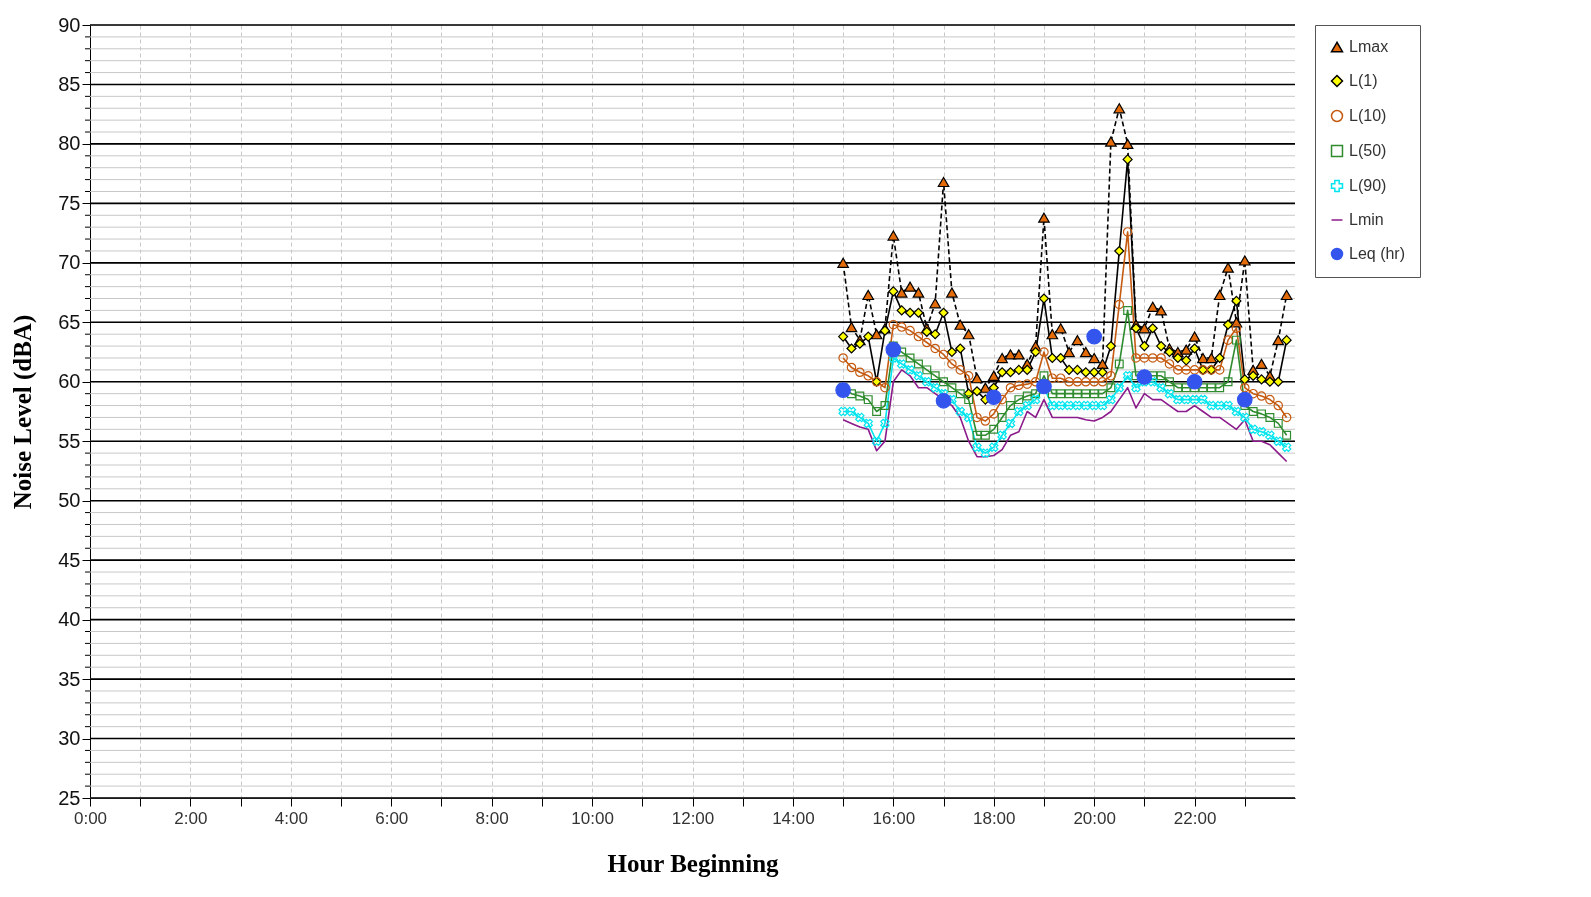  What do you see at coordinates (994, 818) in the screenshot?
I see `x-tick-label: 18:00` at bounding box center [994, 818].